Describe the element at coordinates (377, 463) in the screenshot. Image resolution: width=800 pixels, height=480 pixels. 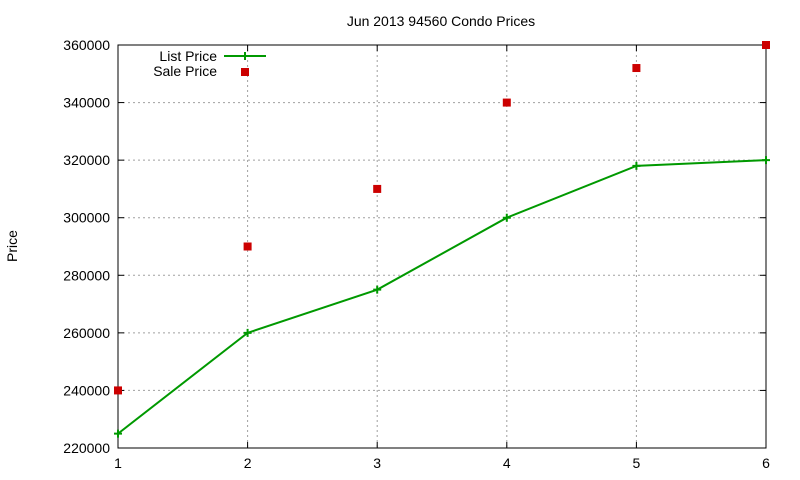
I see `x-tick-label: 3` at that location.